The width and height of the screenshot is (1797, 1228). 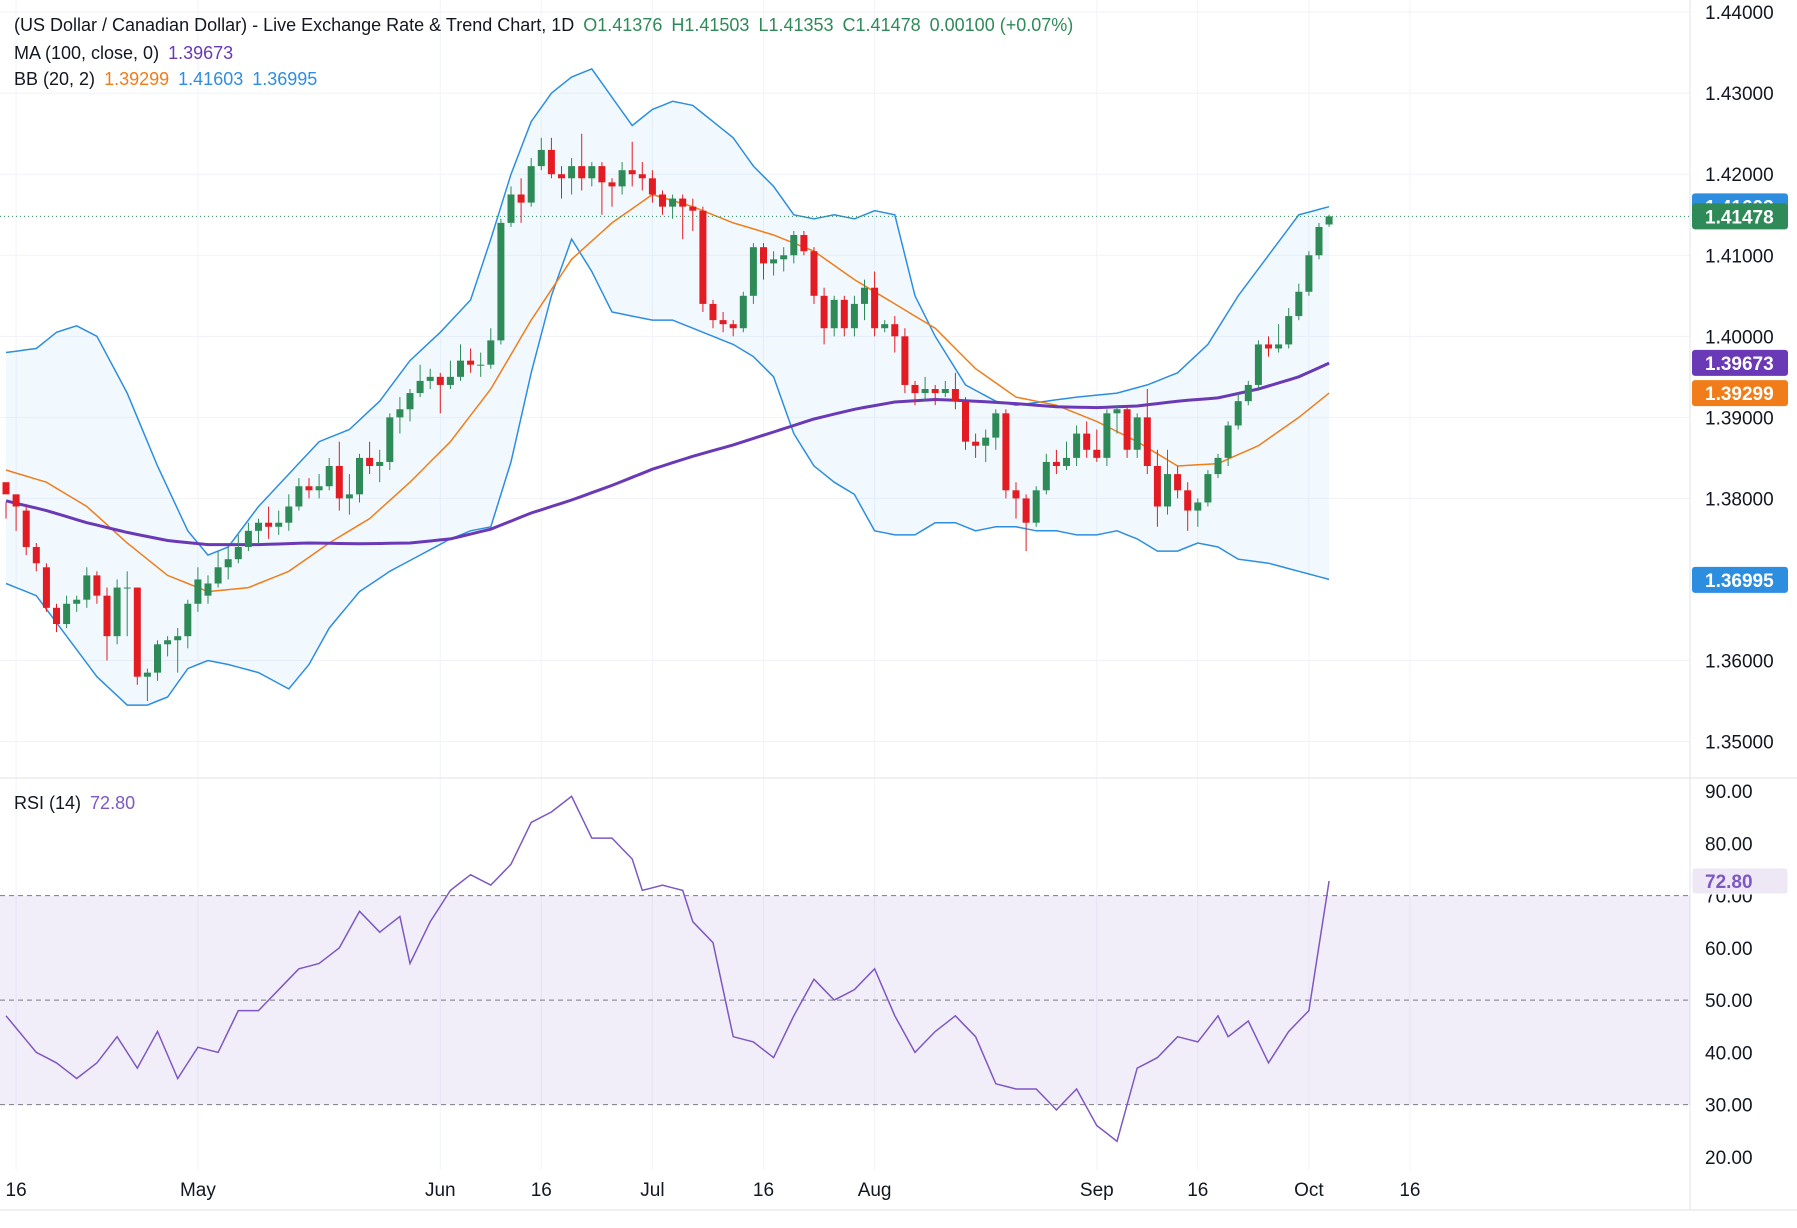 I want to click on badge-label: 1.41478, so click(x=1739, y=217).